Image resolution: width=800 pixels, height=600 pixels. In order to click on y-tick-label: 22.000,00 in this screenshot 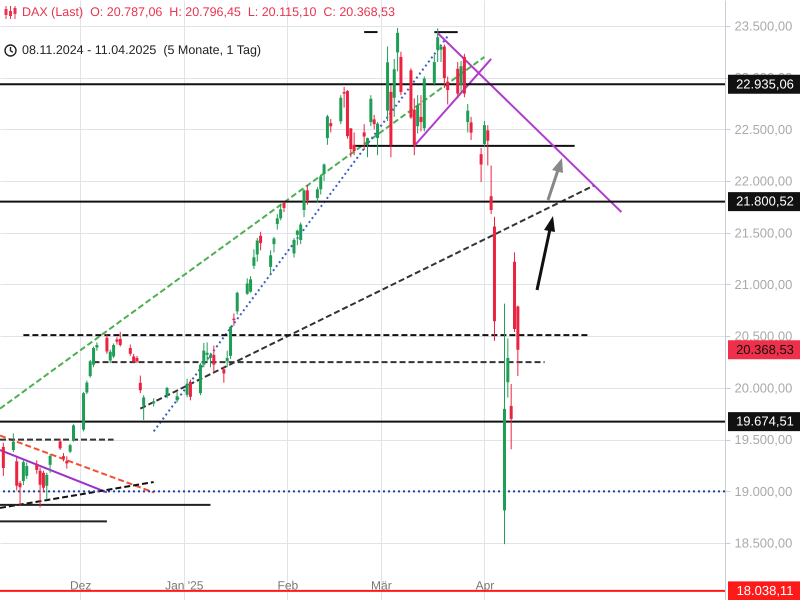, I will do `click(763, 181)`.